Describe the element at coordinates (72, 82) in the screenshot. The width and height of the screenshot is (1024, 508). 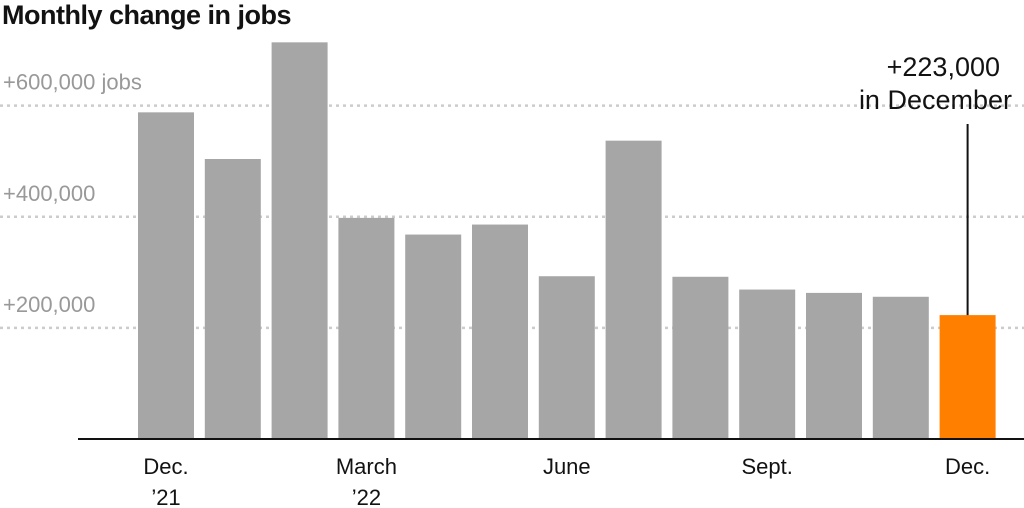
I see `y-tick-label: +600,000 jobs` at that location.